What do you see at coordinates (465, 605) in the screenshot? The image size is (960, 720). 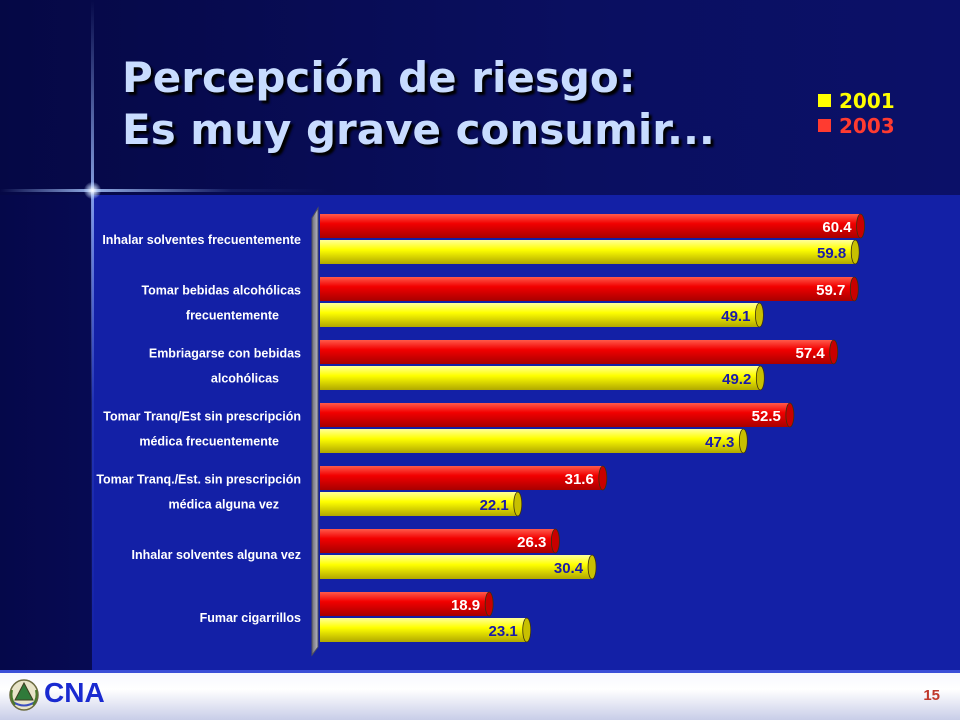 I see `data-label-2003-6: 18.9` at bounding box center [465, 605].